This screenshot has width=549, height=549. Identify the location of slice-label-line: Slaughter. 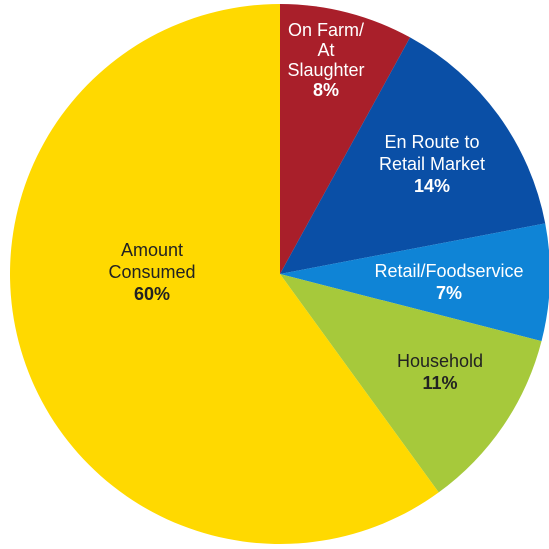
(325, 70).